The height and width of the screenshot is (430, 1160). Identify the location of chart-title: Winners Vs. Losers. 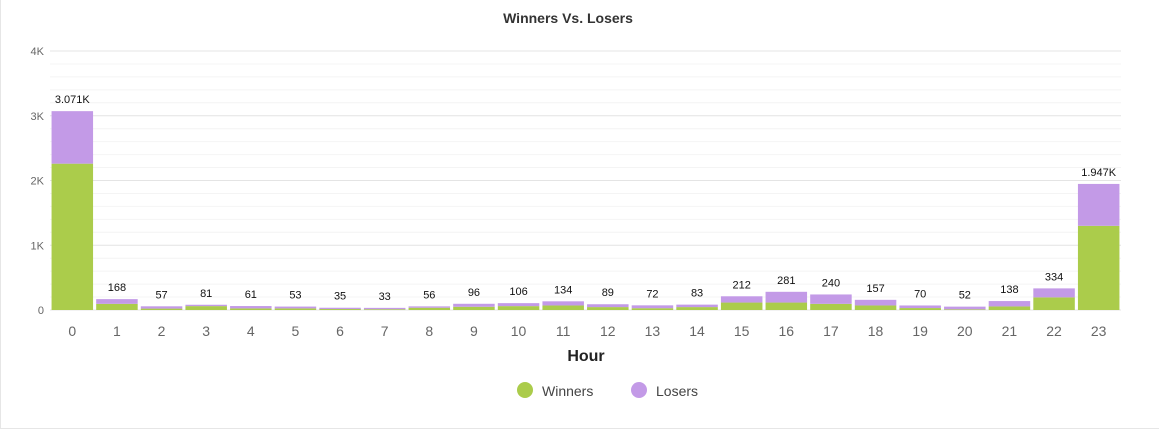
(568, 18).